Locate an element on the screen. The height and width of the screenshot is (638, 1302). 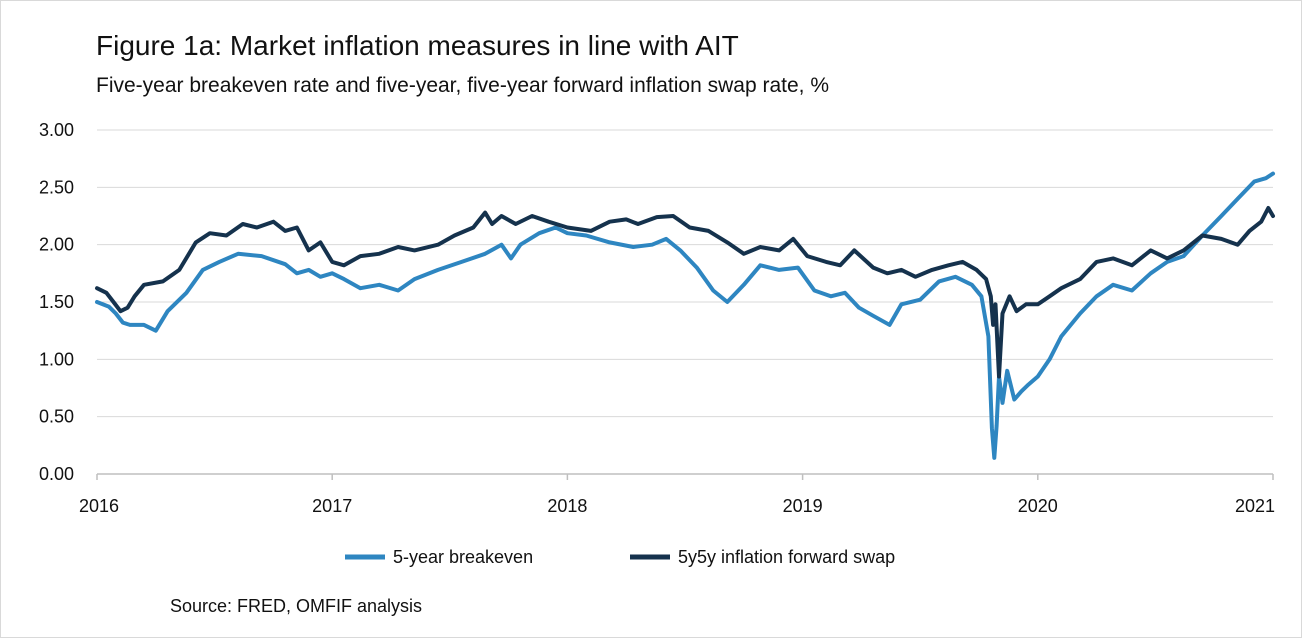
y-tick-label: 0.00 is located at coordinates (56, 474).